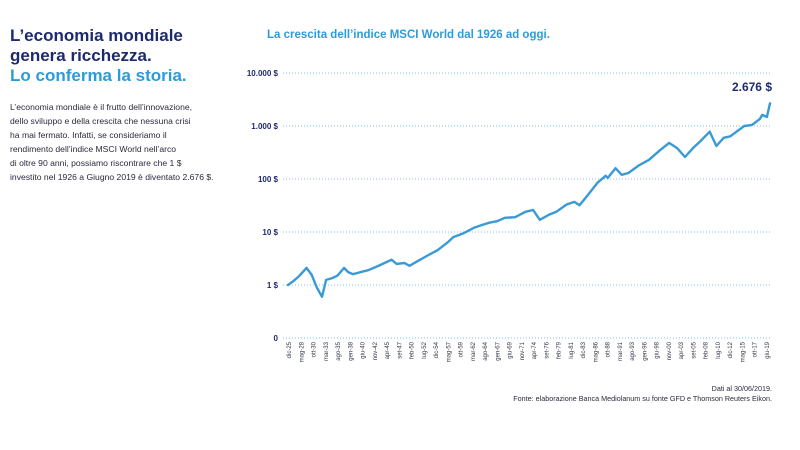 This screenshot has height=450, width=800. I want to click on x-tick-label: lug-52, so click(425, 349).